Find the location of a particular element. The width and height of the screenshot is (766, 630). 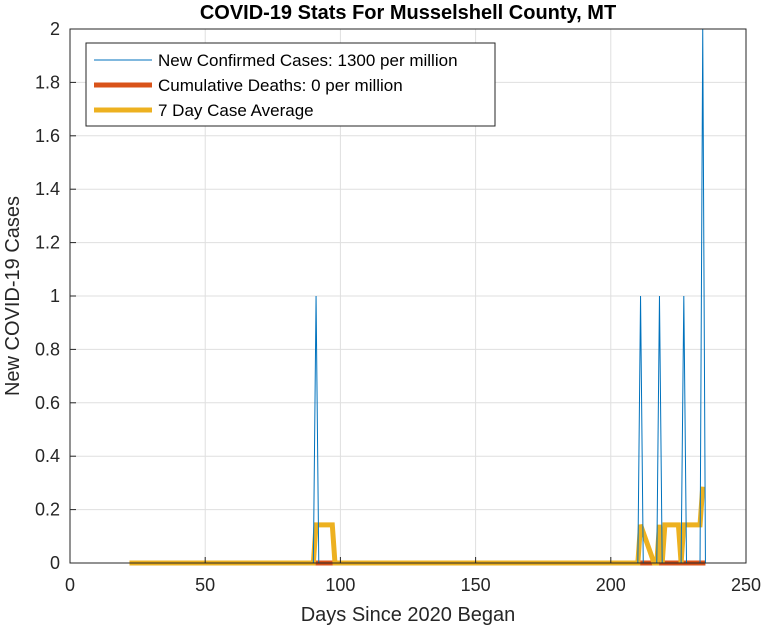

legend-box is located at coordinates (290, 84).